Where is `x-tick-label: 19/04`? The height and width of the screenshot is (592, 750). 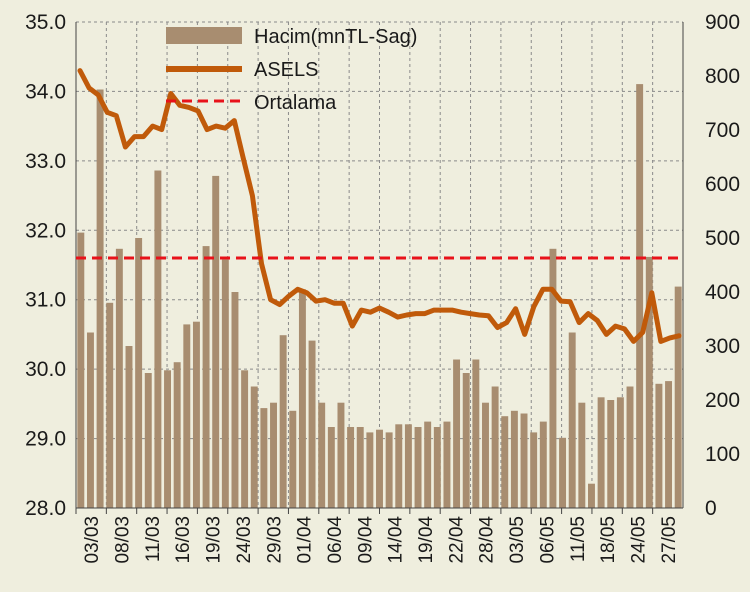
x-tick-label: 19/04 is located at coordinates (426, 540).